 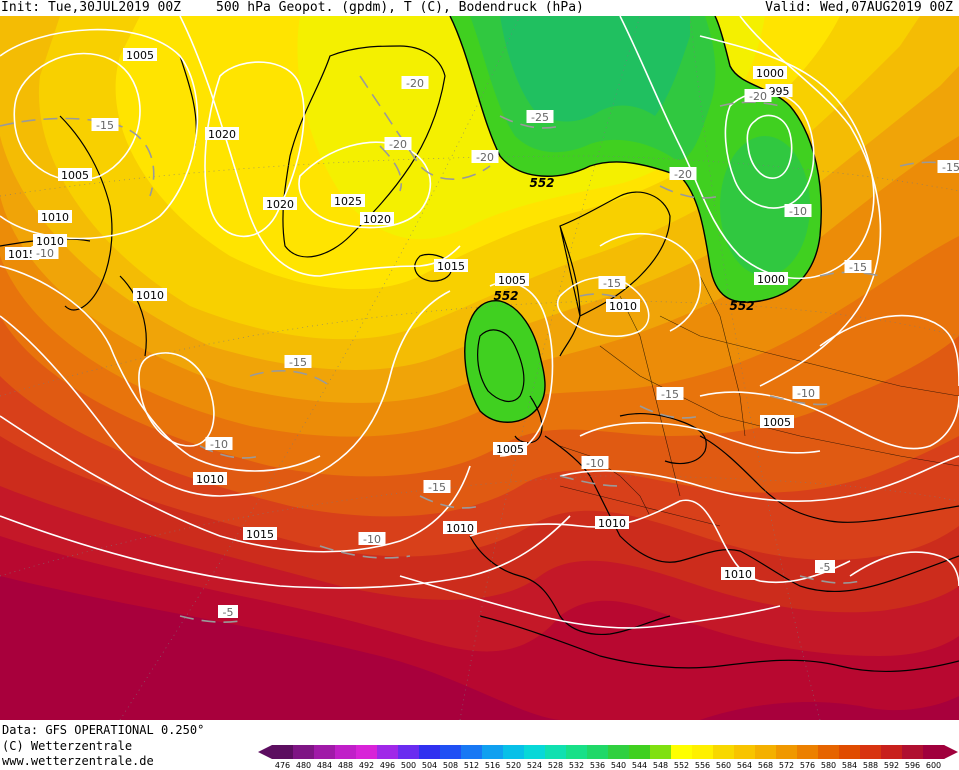 I want to click on temperature-label-text: -15, so click(x=437, y=487).